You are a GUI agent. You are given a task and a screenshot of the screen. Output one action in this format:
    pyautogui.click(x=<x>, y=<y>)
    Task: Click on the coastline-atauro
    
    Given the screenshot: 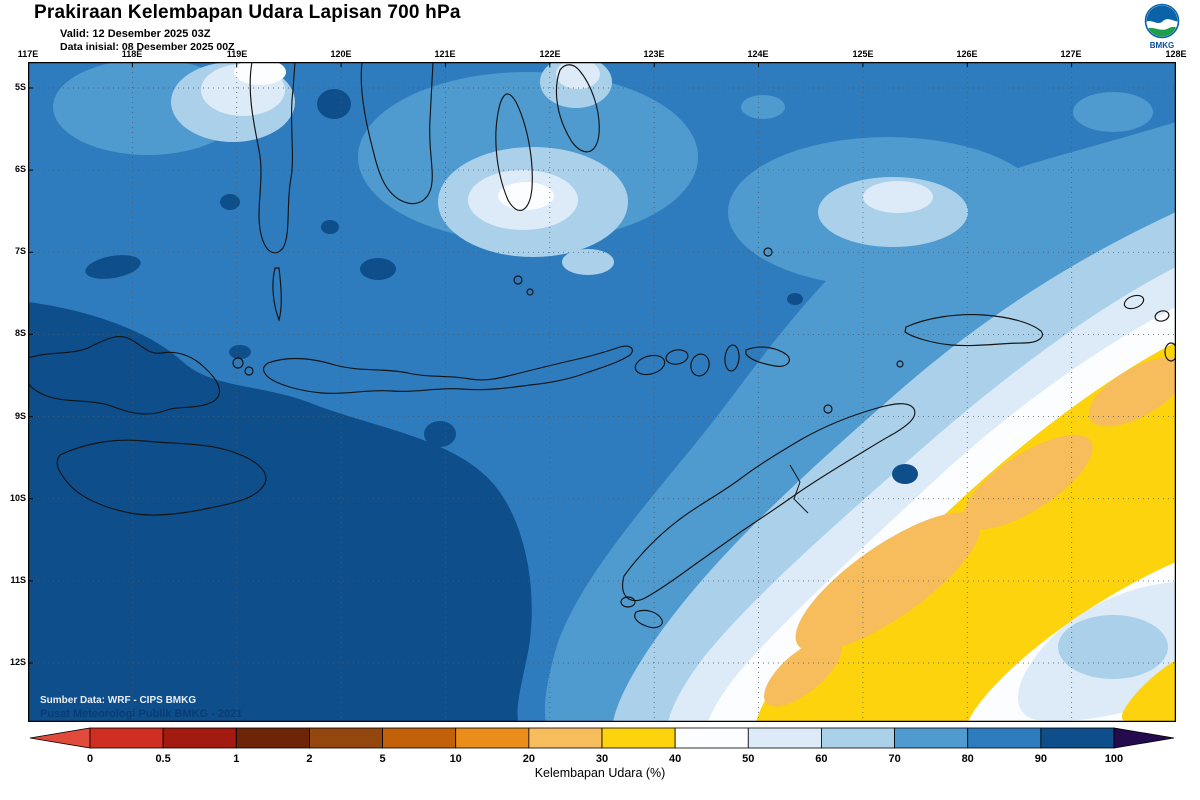 What is the action you would take?
    pyautogui.click(x=828, y=409)
    